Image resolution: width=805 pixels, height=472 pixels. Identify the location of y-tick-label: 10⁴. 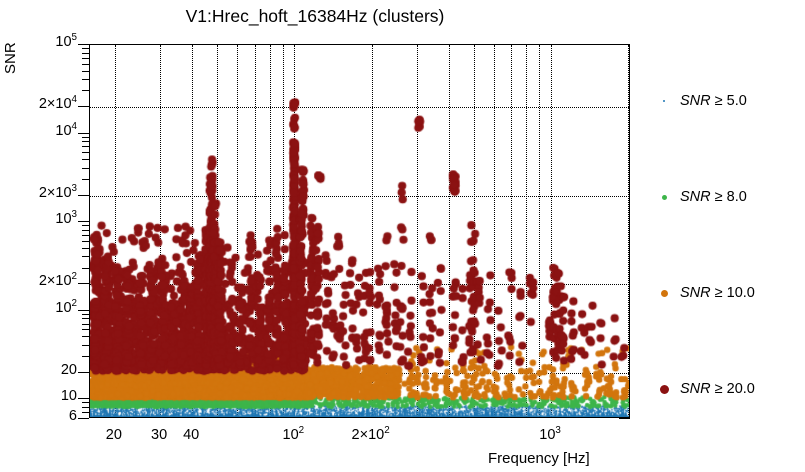
(66, 129).